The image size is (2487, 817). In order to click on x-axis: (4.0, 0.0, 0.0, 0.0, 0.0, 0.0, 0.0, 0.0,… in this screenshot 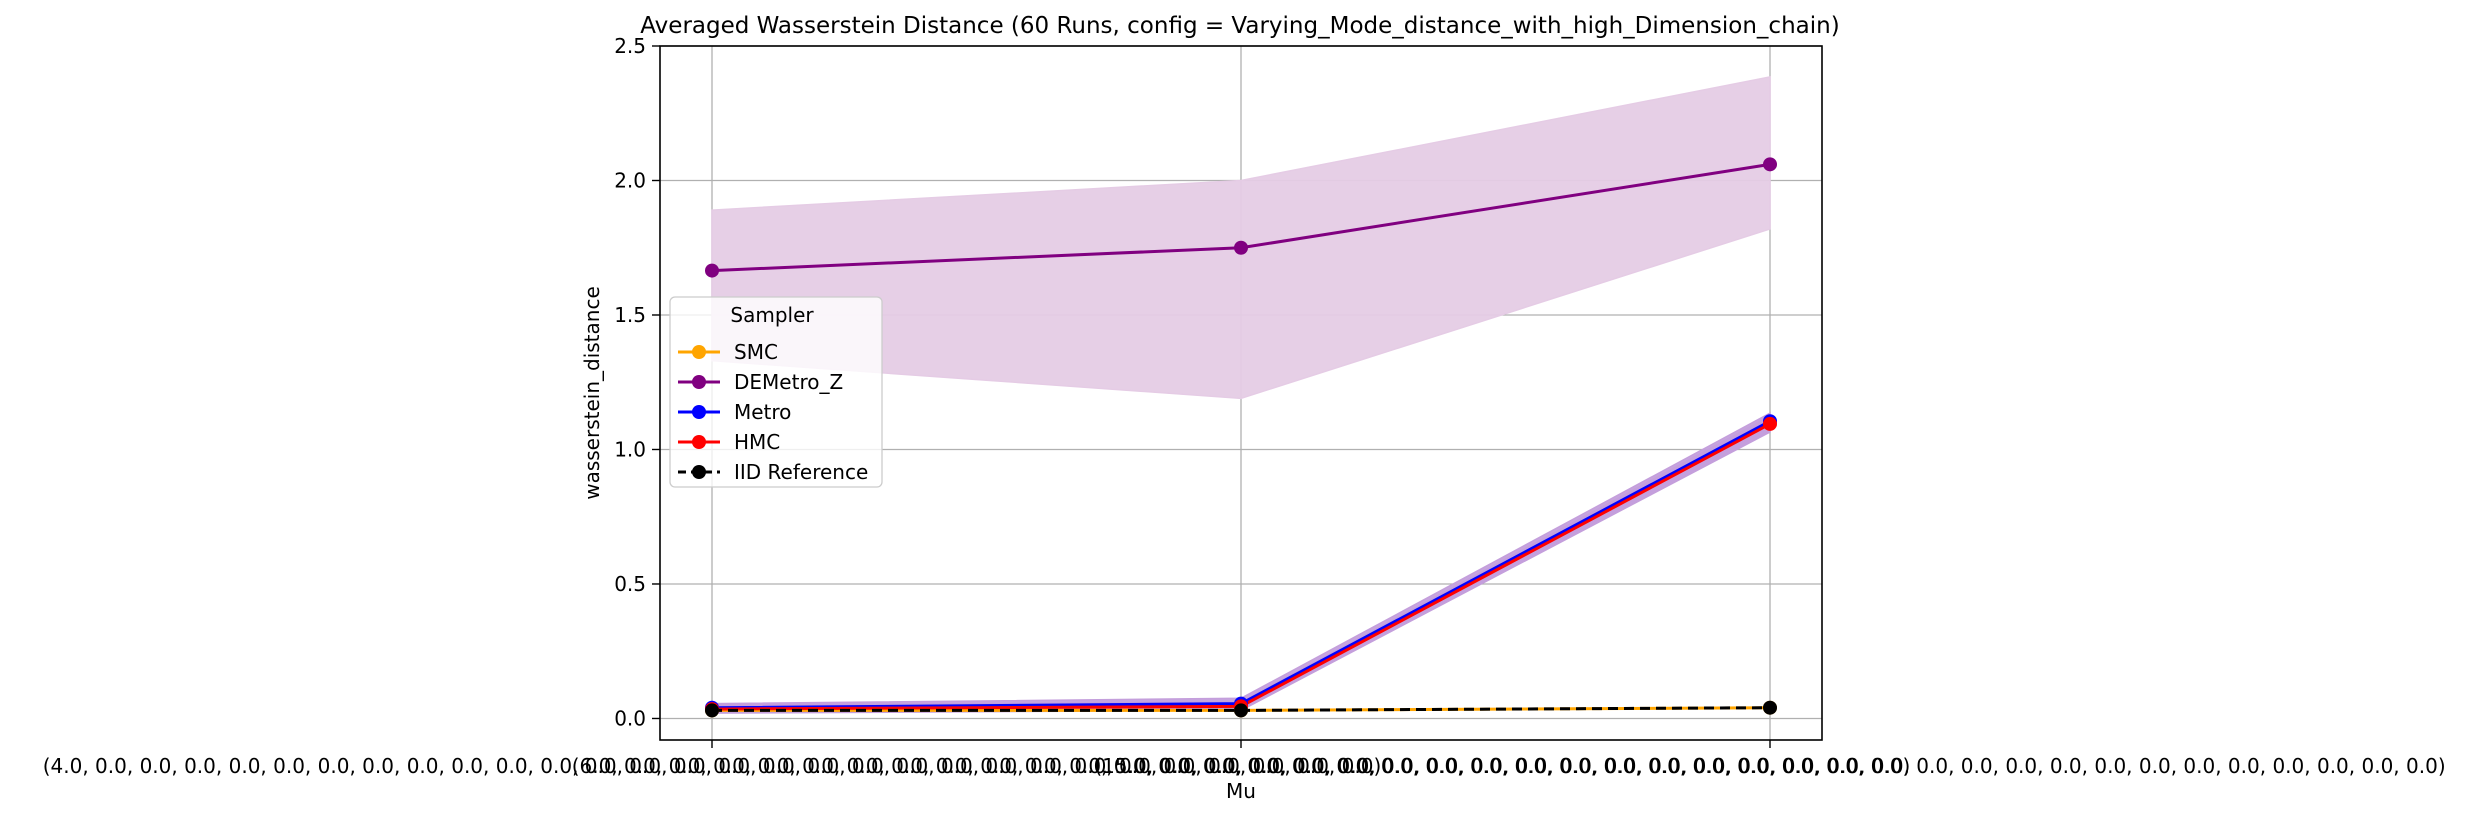, I will do `click(1244, 759)`.